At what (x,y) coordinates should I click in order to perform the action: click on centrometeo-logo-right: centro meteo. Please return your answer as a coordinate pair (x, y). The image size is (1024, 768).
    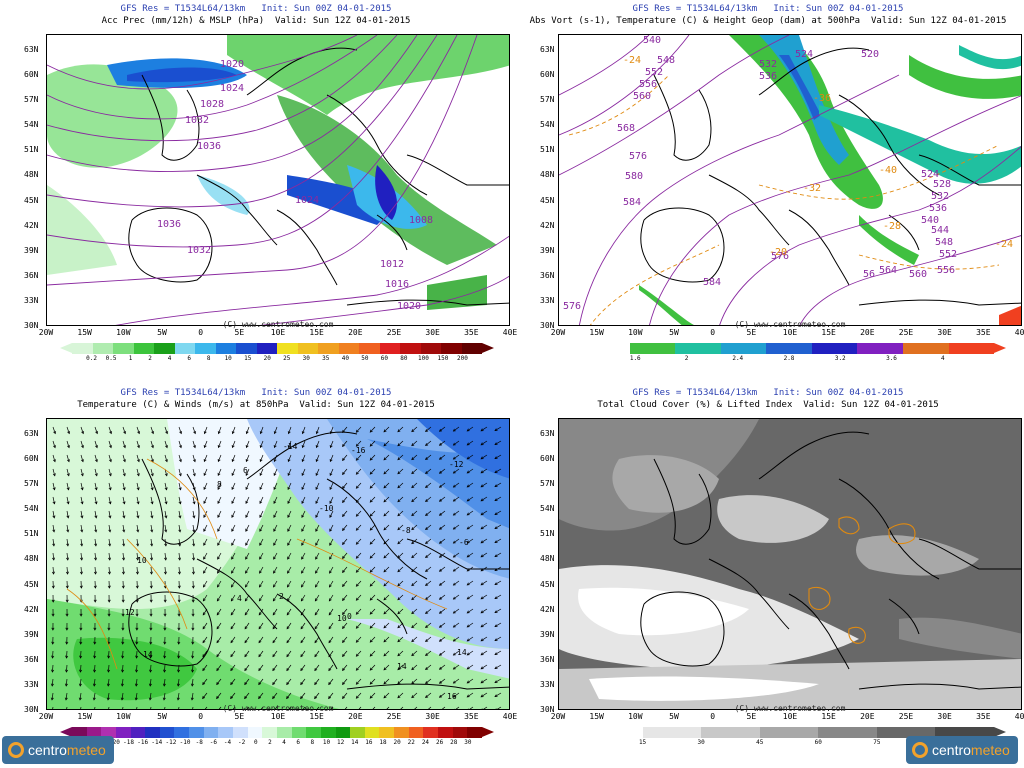
    Looking at the image, I should click on (962, 750).